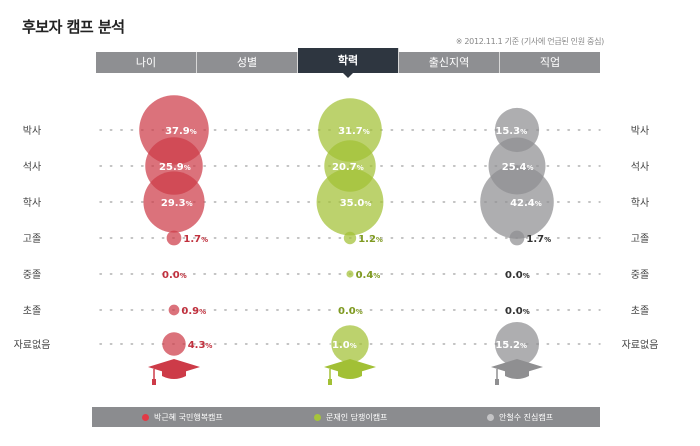 This screenshot has height=446, width=700. What do you see at coordinates (507, 345) in the screenshot?
I see `value-number: 15.2` at bounding box center [507, 345].